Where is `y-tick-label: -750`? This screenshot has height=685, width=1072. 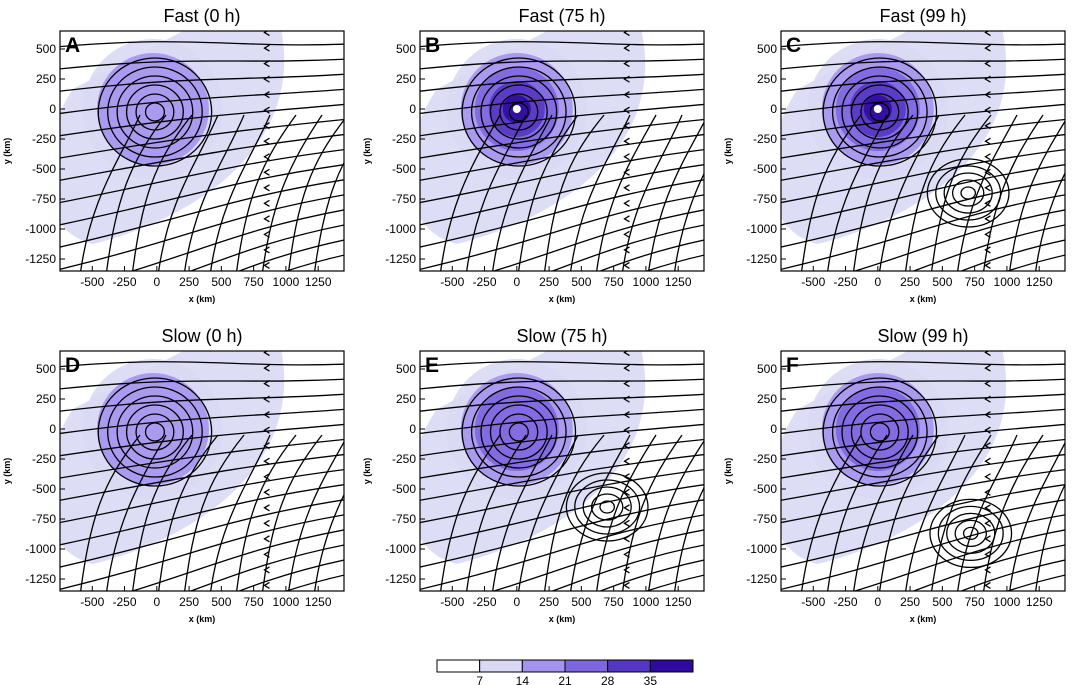 y-tick-label: -750 is located at coordinates (44, 199).